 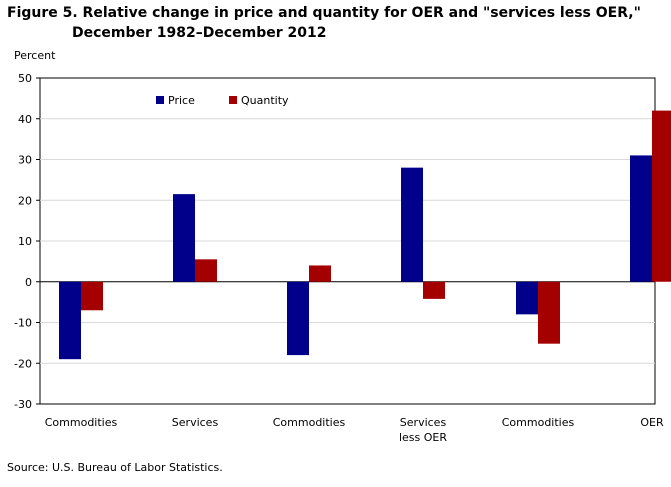 What do you see at coordinates (28, 282) in the screenshot?
I see `y-tick-label: 0` at bounding box center [28, 282].